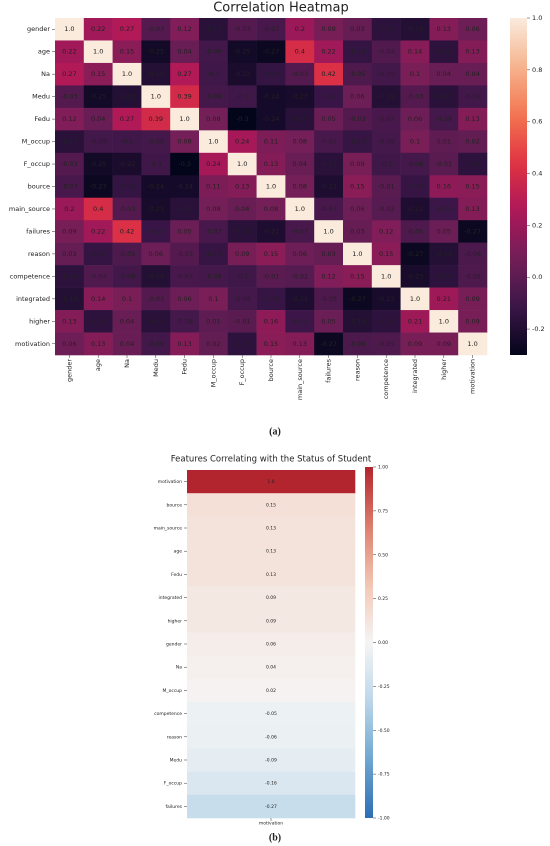  Describe the element at coordinates (38, 29) in the screenshot. I see `y-tick-label: gender` at that location.